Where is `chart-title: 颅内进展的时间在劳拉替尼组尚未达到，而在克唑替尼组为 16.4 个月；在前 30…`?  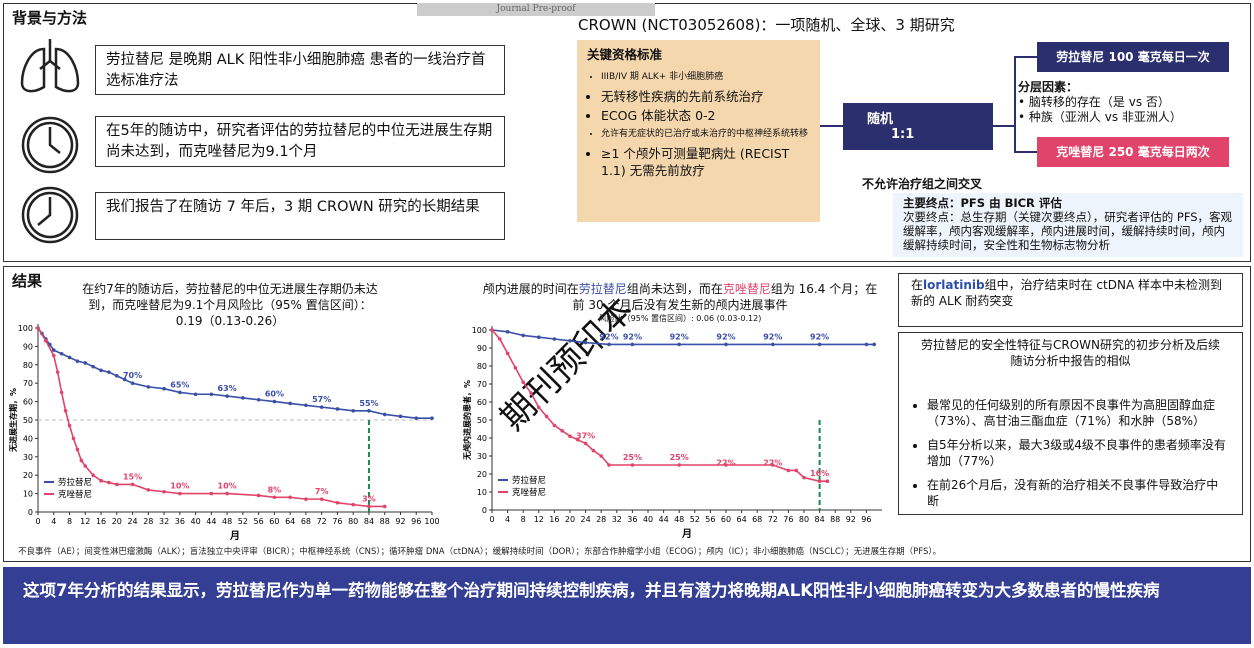 chart-title: 颅内进展的时间在劳拉替尼组尚未达到，而在克唑替尼组为 16.4 个月；在前 30… is located at coordinates (680, 302).